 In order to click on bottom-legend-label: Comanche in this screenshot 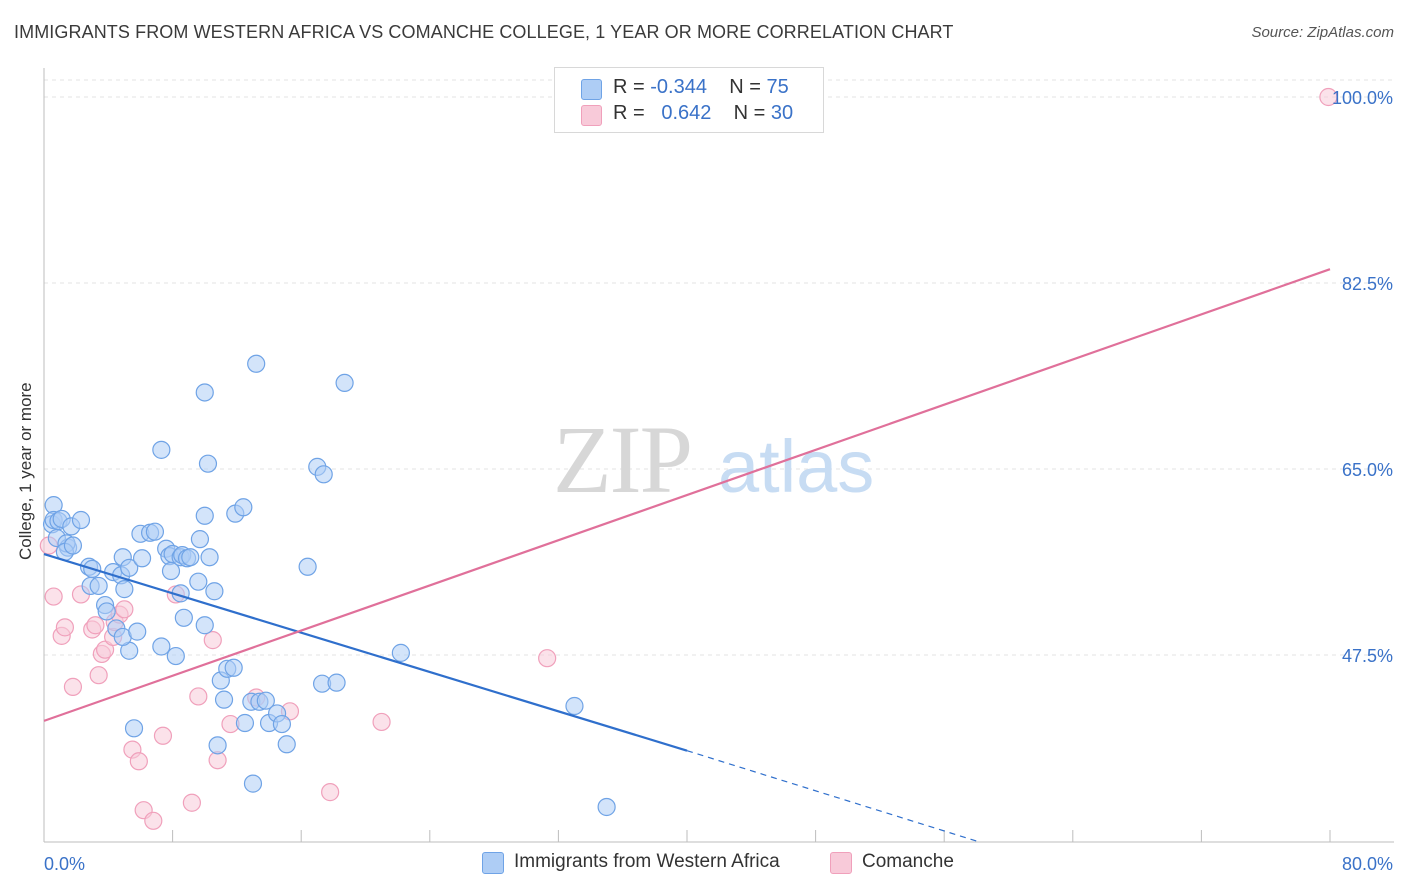, I will do `click(908, 861)`.